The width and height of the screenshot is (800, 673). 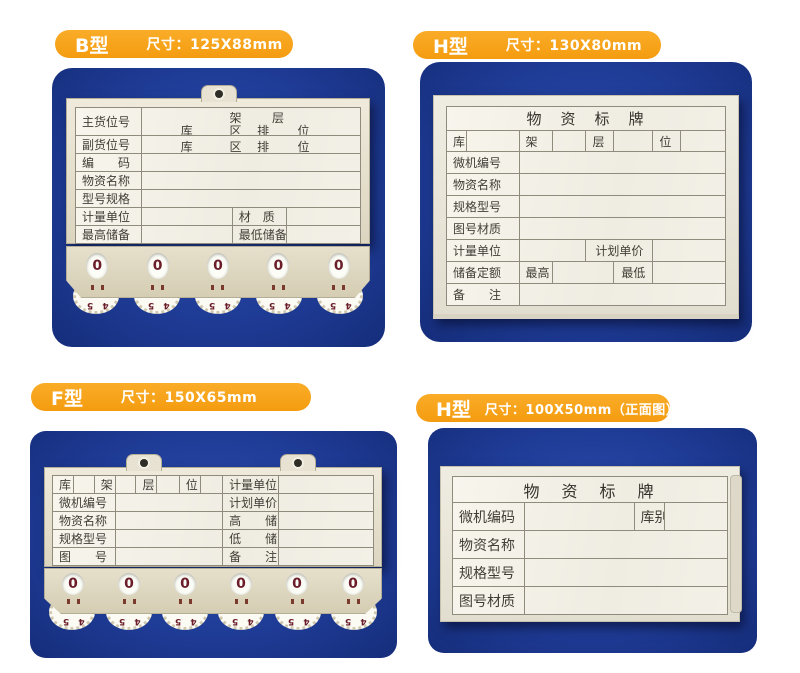 I want to click on label-pill-f: F型 尺寸：150X65mm, so click(x=171, y=397).